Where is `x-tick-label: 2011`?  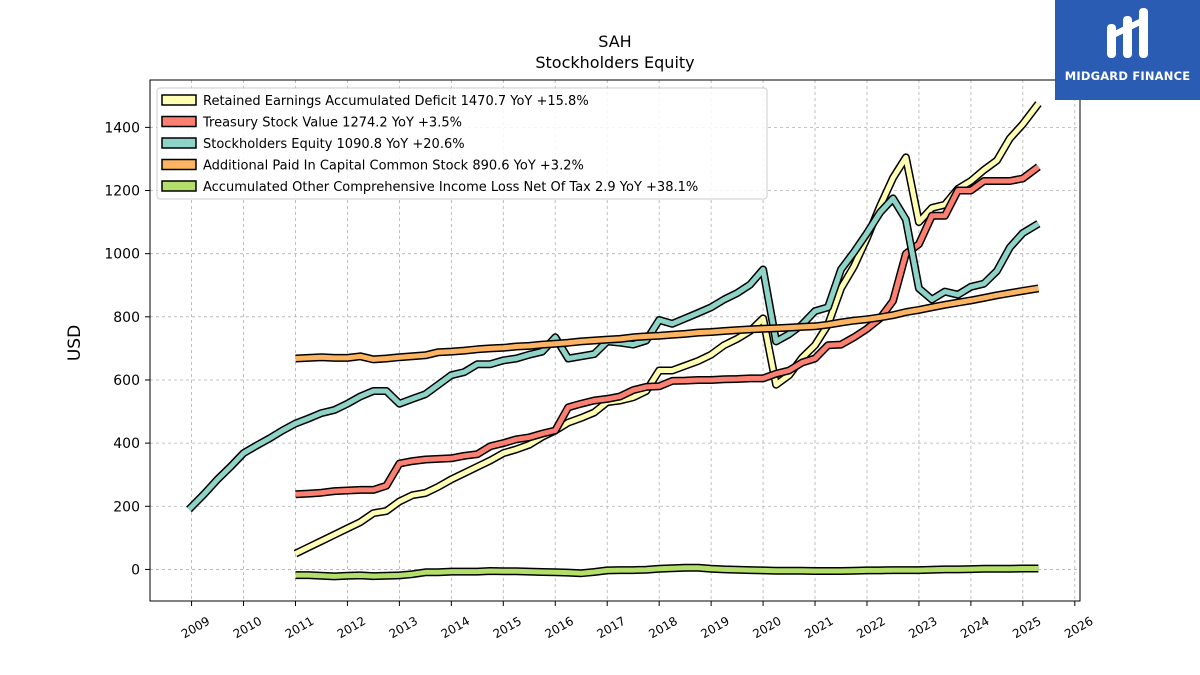
x-tick-label: 2011 is located at coordinates (299, 627).